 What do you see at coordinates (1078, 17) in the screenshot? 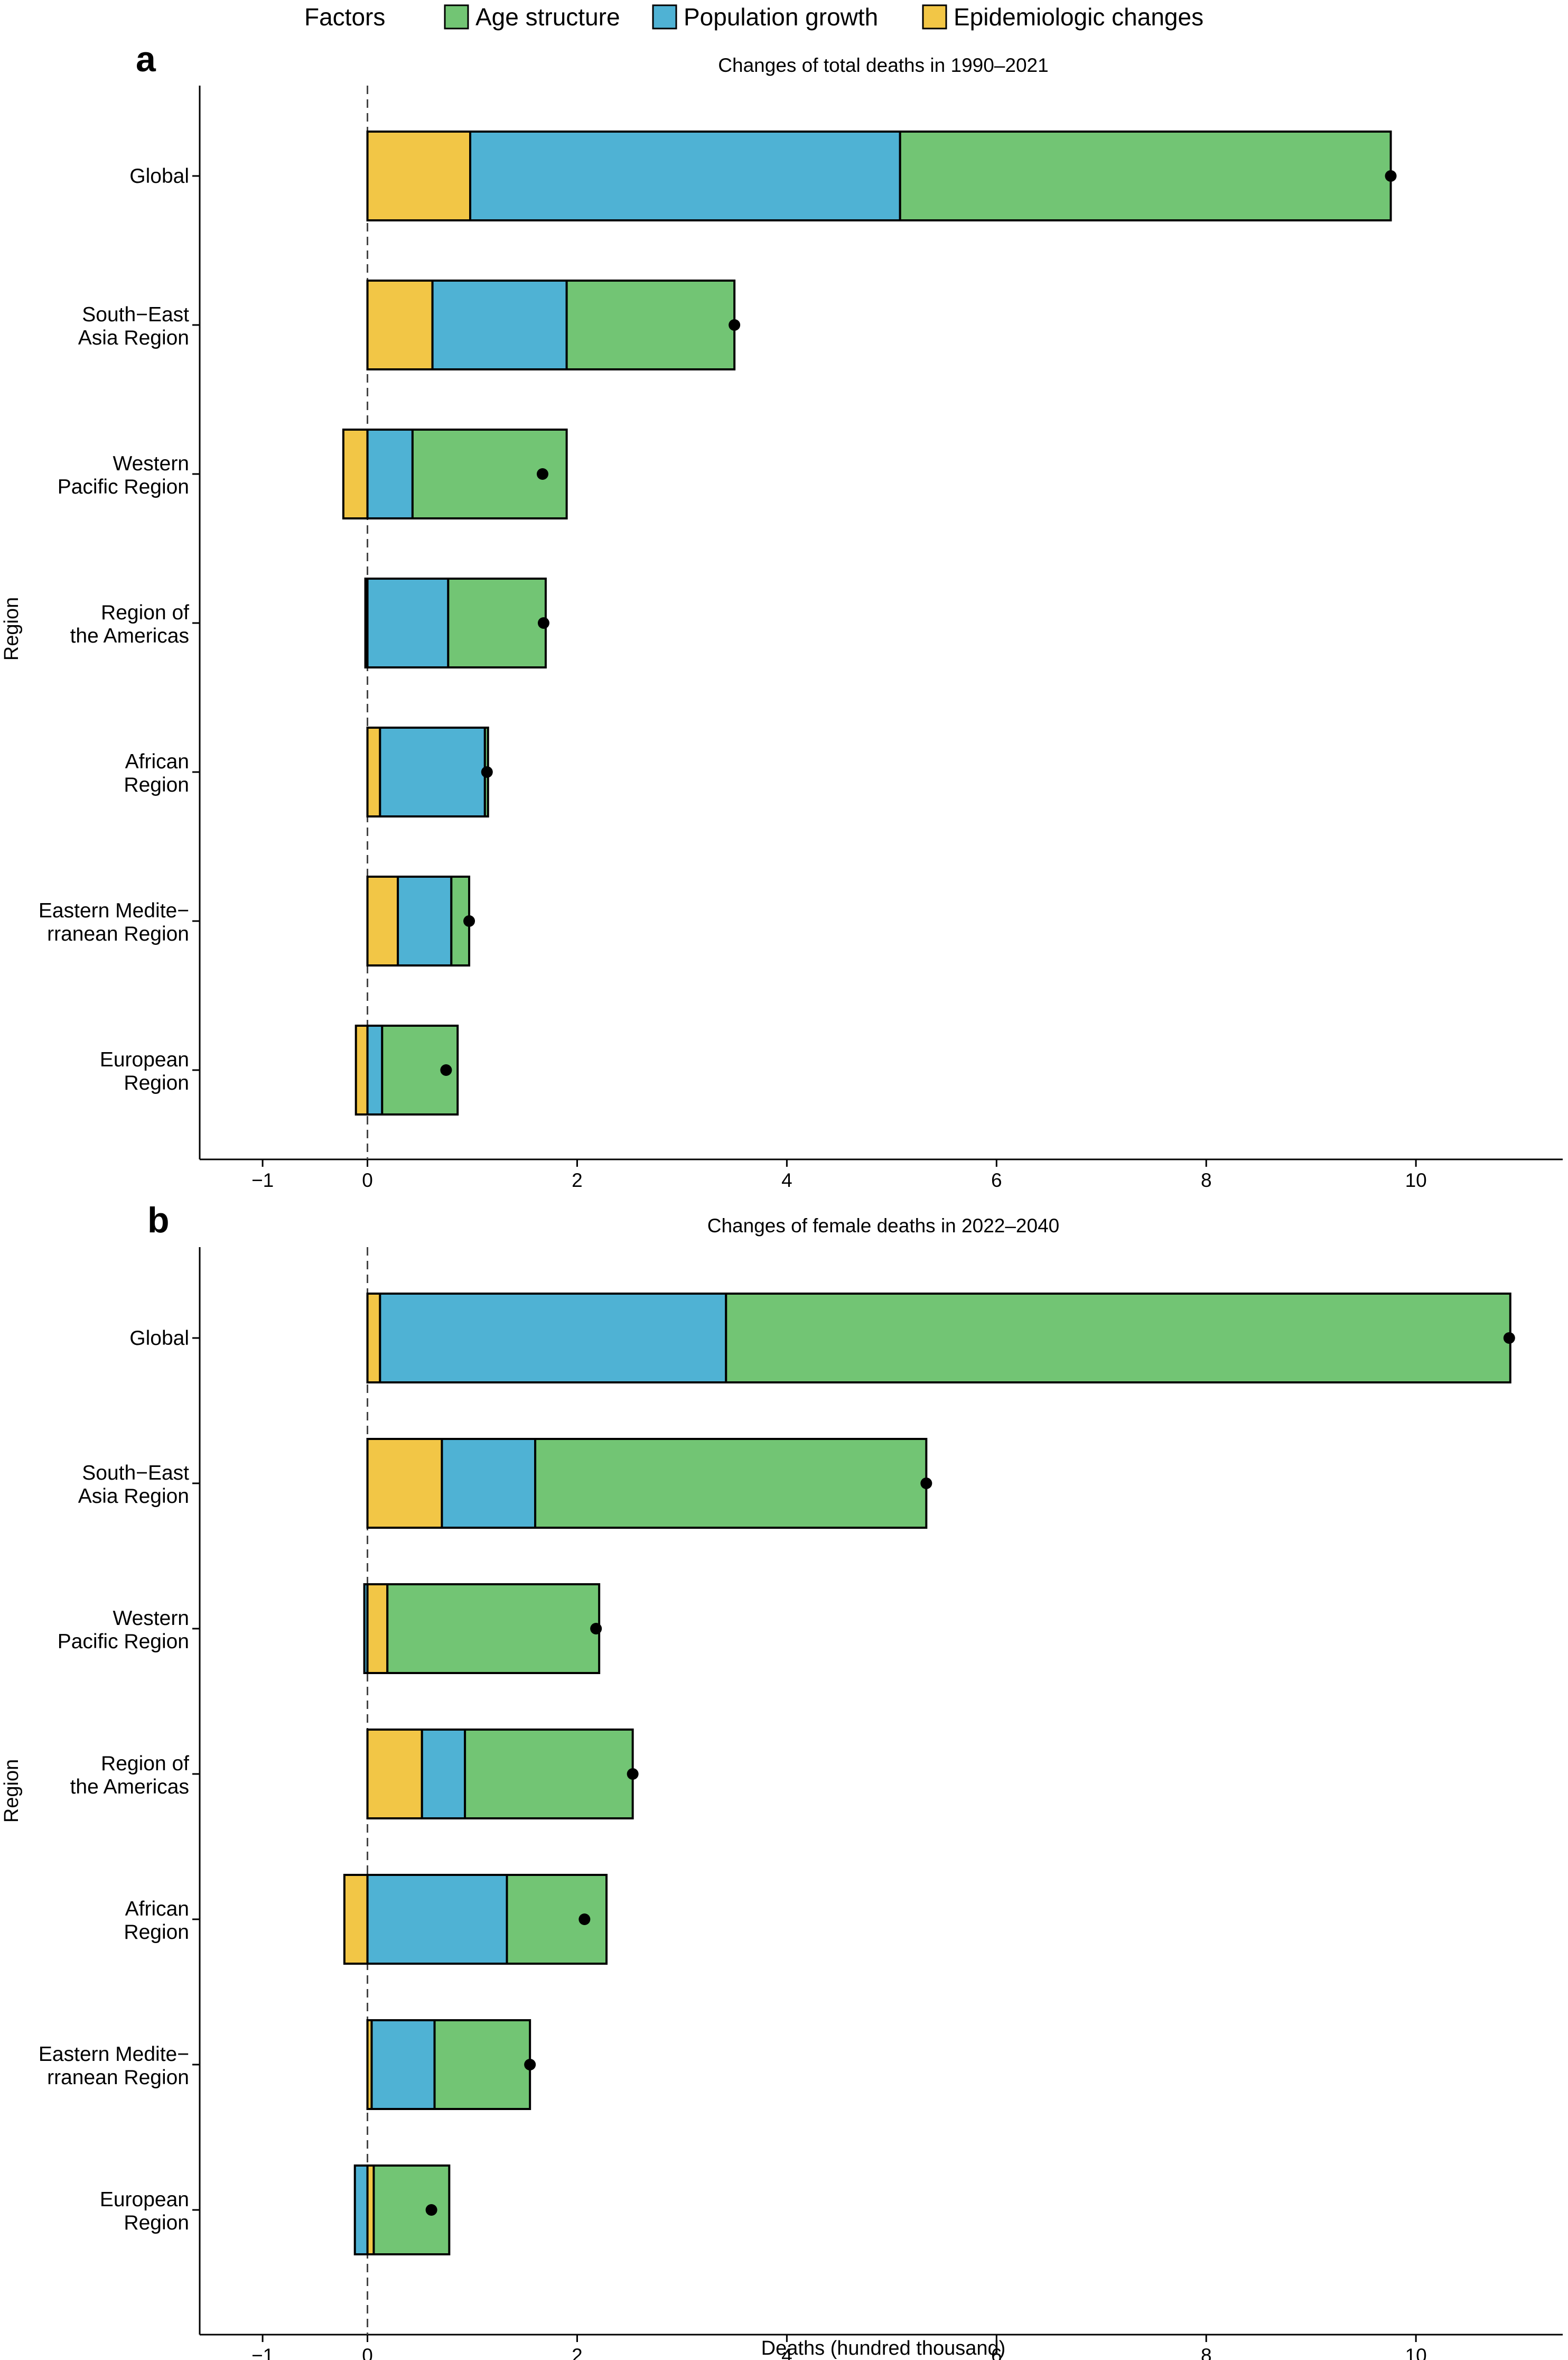
I see `legend-label-epi: Epidemiologic changes` at bounding box center [1078, 17].